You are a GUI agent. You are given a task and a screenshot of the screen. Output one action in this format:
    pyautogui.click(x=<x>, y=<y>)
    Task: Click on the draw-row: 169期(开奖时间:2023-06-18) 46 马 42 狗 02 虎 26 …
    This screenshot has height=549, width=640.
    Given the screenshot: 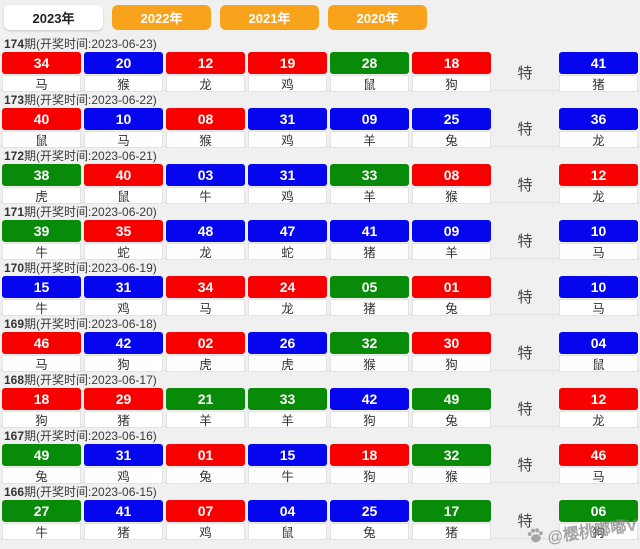 What is the action you would take?
    pyautogui.click(x=320, y=343)
    